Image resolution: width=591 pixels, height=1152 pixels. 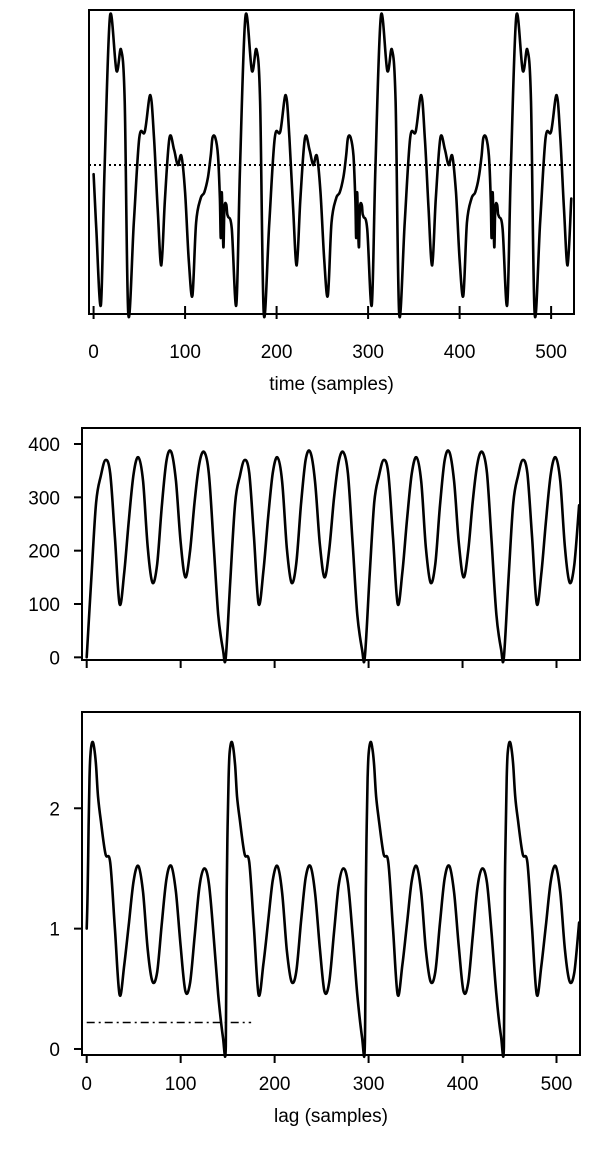 I want to click on y-tick-label: 200, so click(x=44, y=552).